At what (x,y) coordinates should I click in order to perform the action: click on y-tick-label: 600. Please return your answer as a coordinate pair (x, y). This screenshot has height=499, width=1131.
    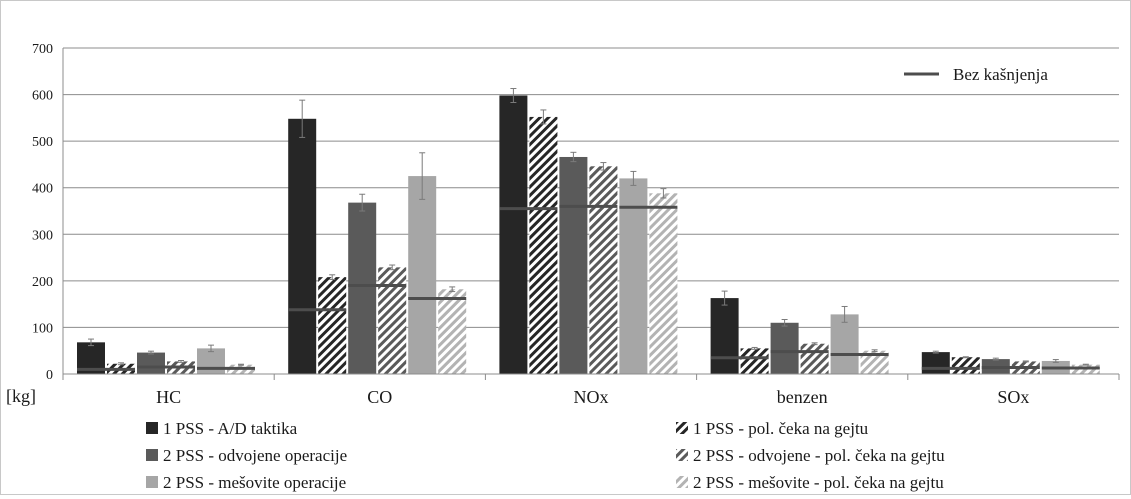
    Looking at the image, I should click on (42, 96).